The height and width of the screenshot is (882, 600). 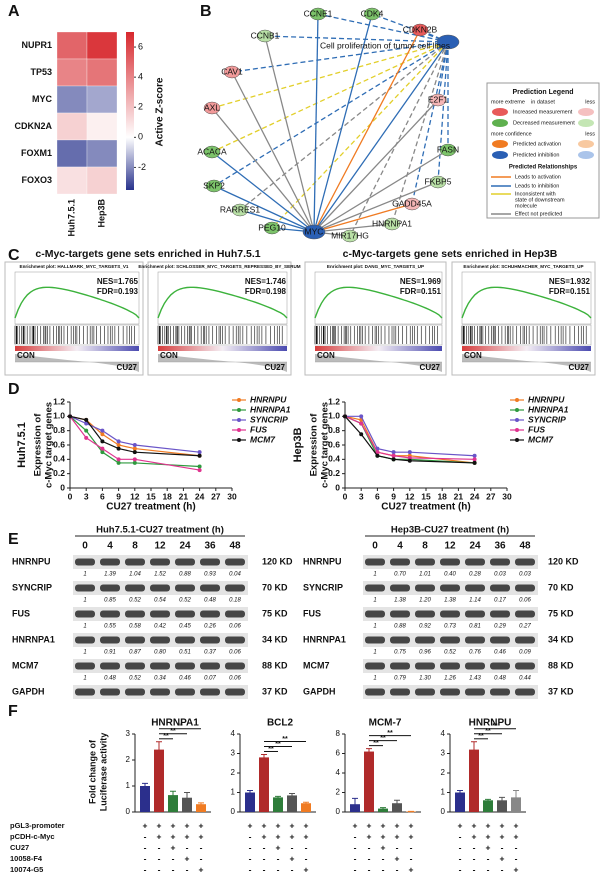 What do you see at coordinates (543, 112) in the screenshot?
I see `legend-text: Increased measurement` at bounding box center [543, 112].